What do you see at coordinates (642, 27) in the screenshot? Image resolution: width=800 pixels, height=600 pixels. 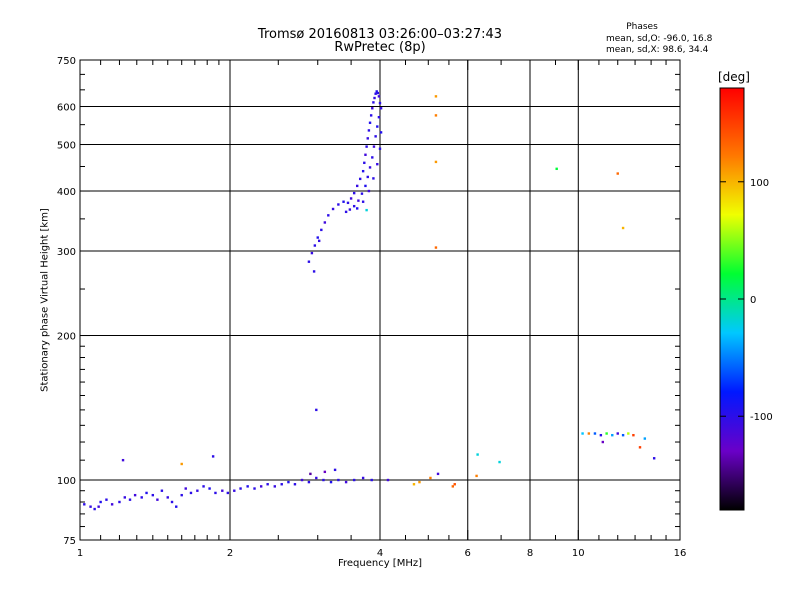 I see `phases-title: Phases` at bounding box center [642, 27].